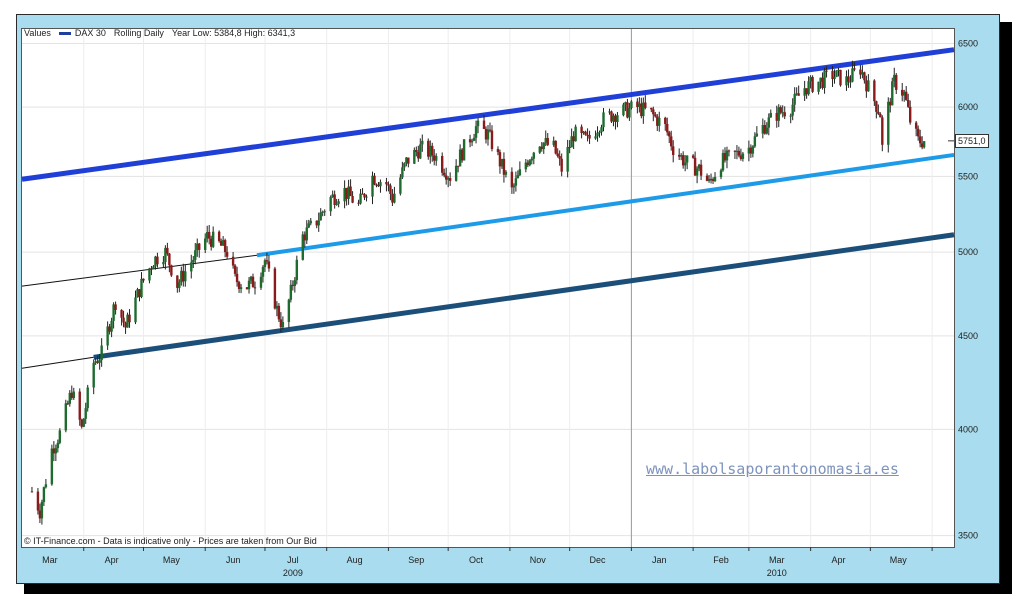 This screenshot has height=600, width=1020. I want to click on x-month-label: Oct, so click(476, 560).